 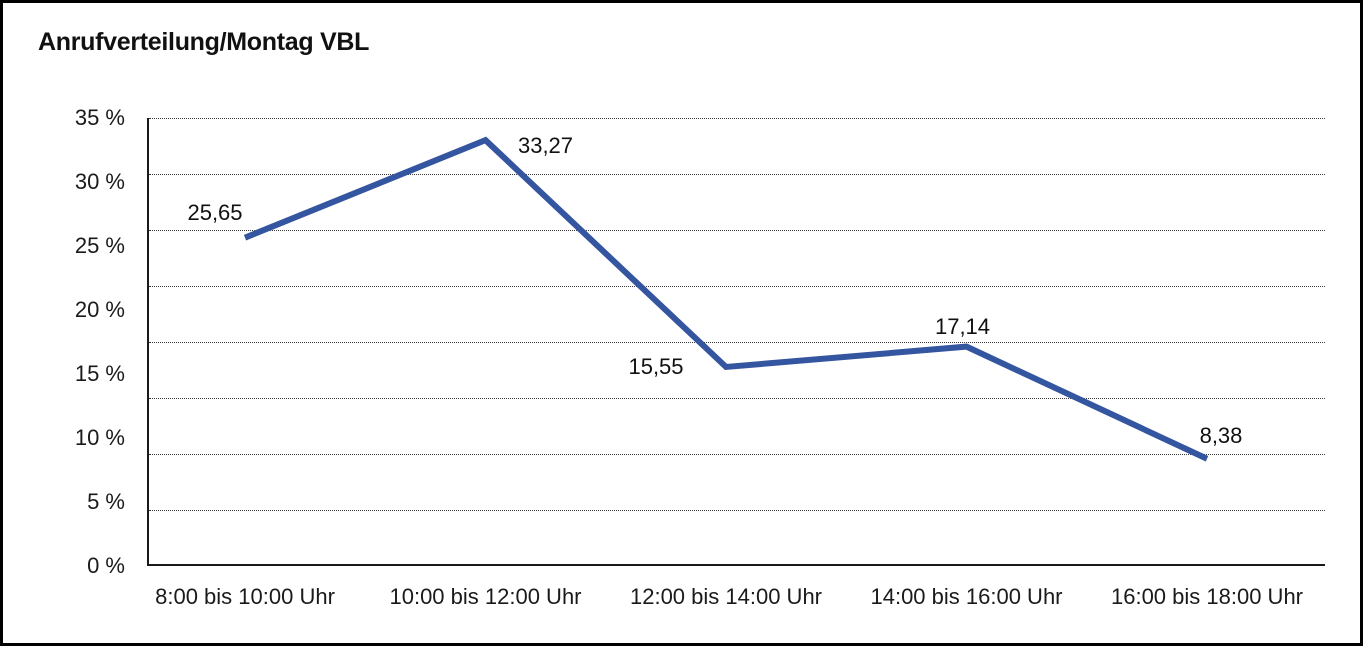 I want to click on y-tick-label: 10 %, so click(x=99, y=437).